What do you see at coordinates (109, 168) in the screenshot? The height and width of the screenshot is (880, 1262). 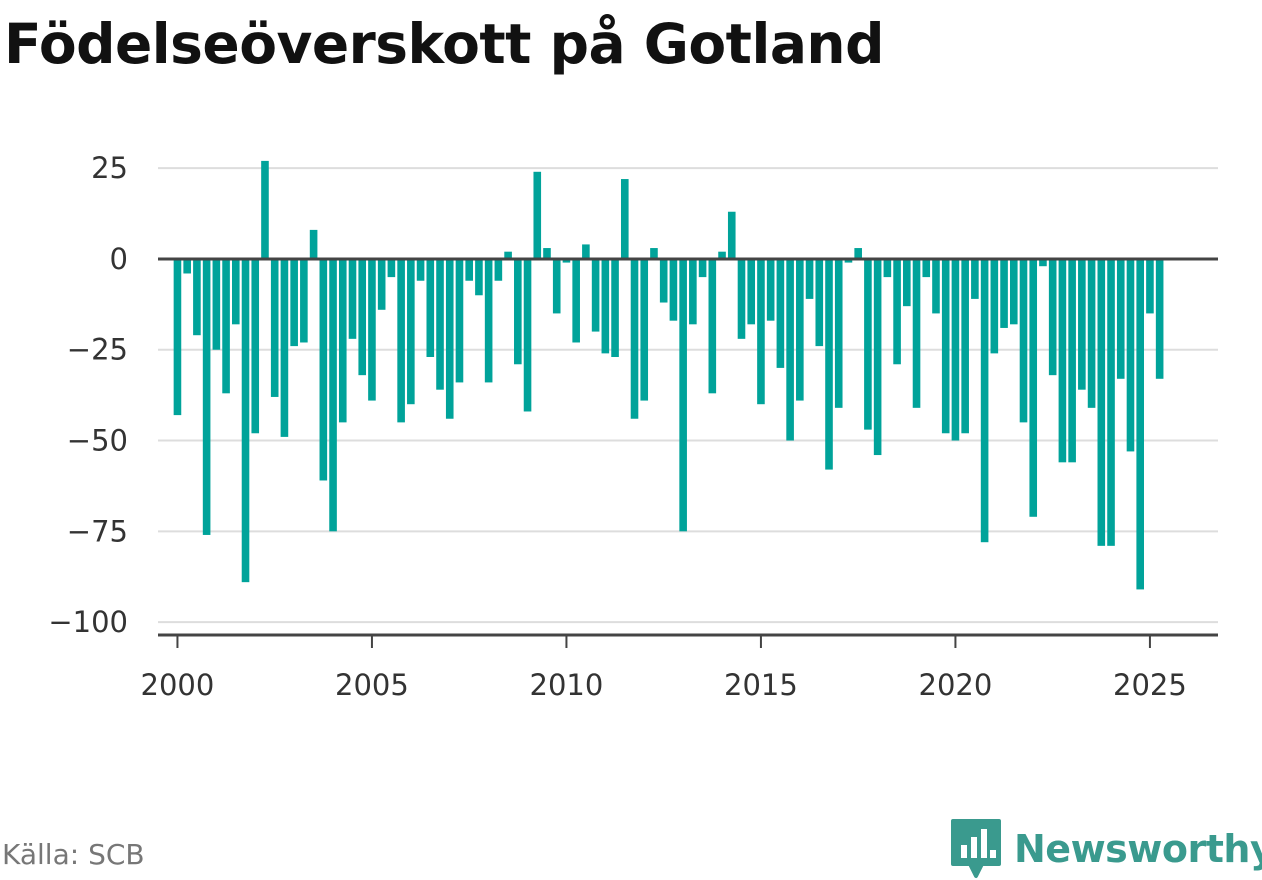 I see `y-tick-label: 25` at bounding box center [109, 168].